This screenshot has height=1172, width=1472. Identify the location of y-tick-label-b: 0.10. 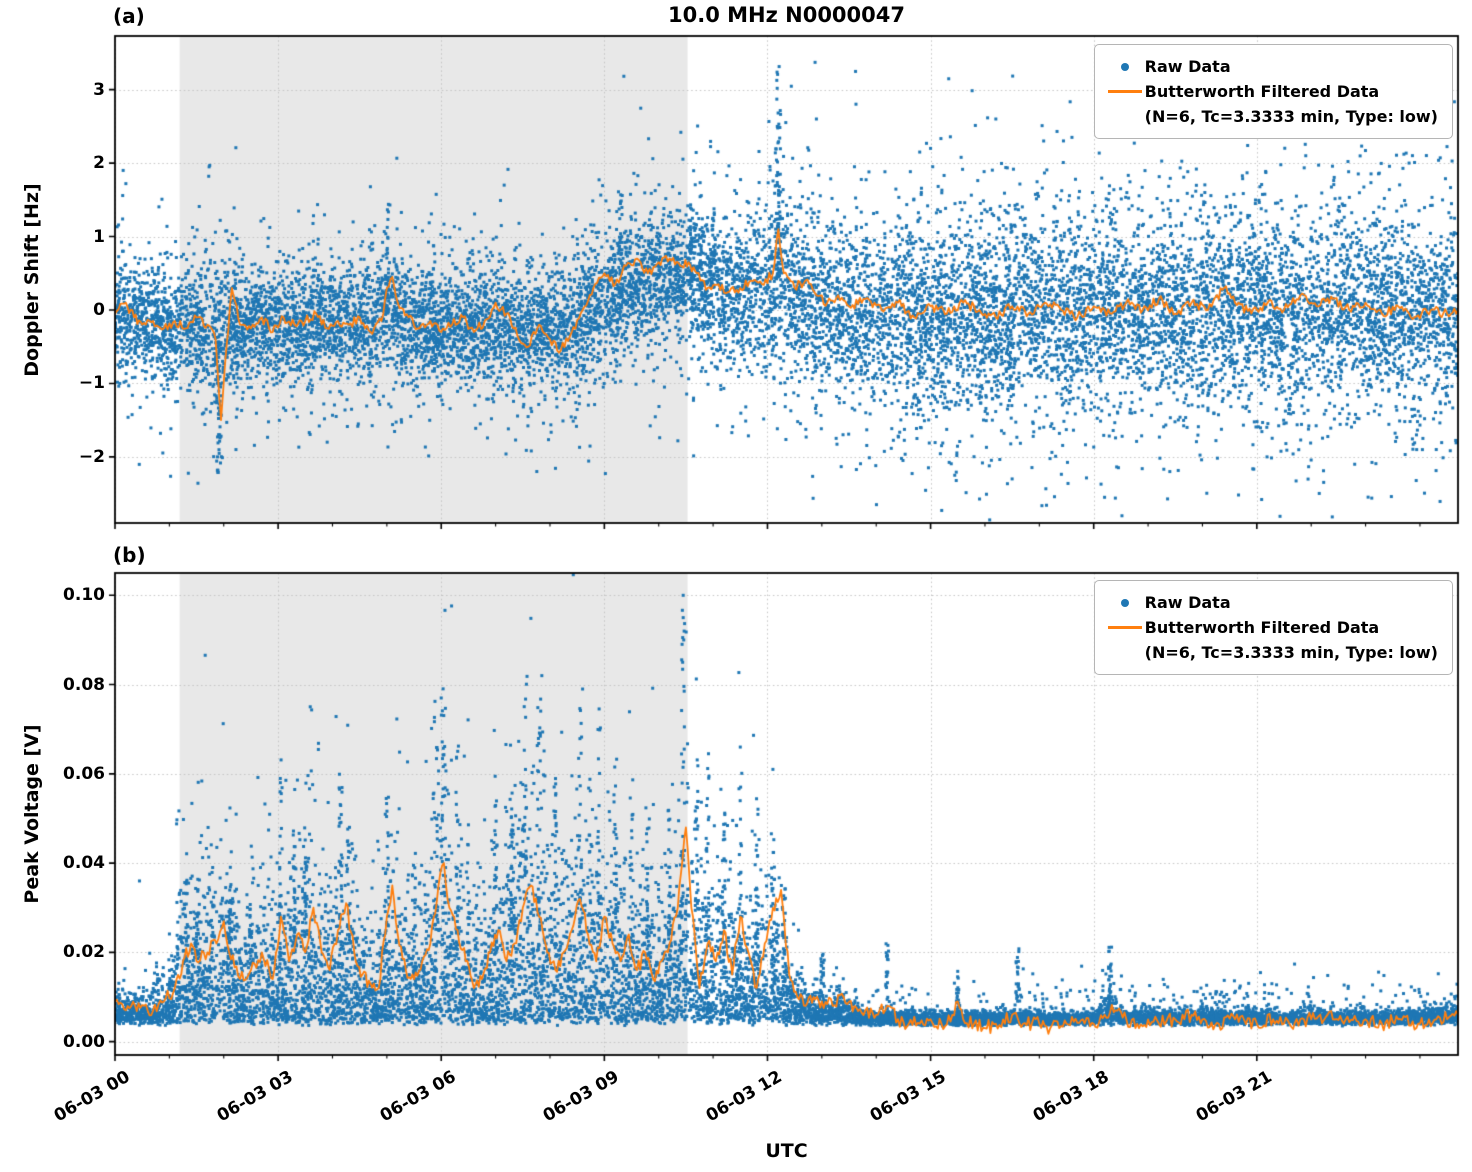
(84, 595).